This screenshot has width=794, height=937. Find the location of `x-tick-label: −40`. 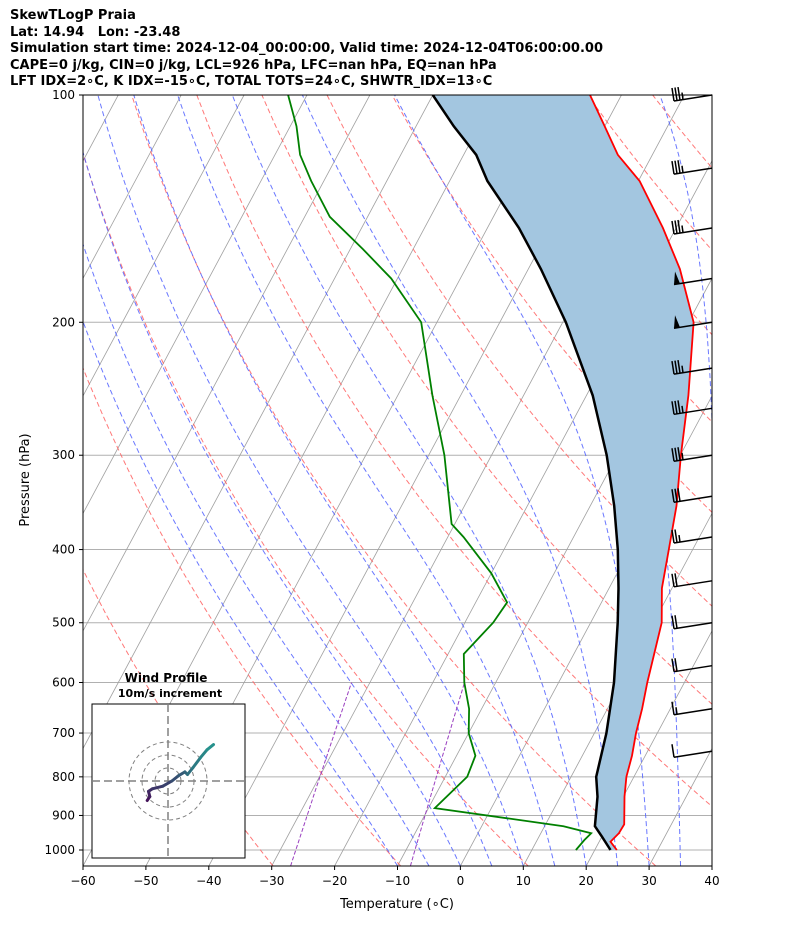

x-tick-label: −40 is located at coordinates (208, 881).